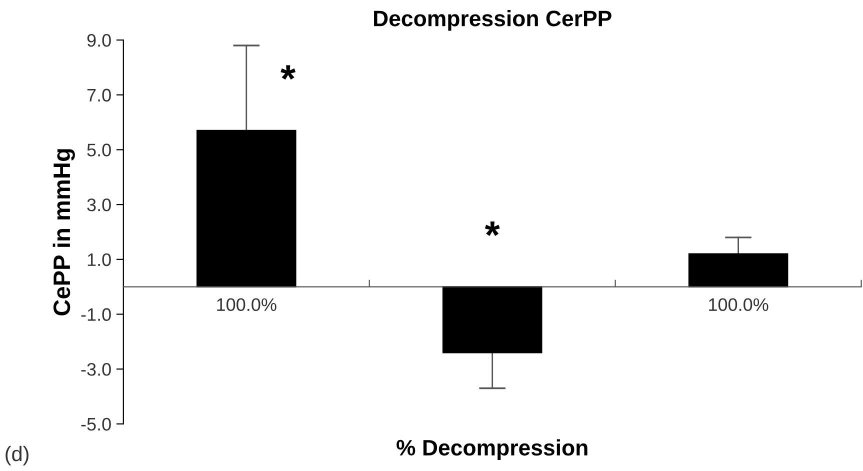 Image resolution: width=863 pixels, height=471 pixels. I want to click on y-tick-label: 1.0, so click(99, 259).